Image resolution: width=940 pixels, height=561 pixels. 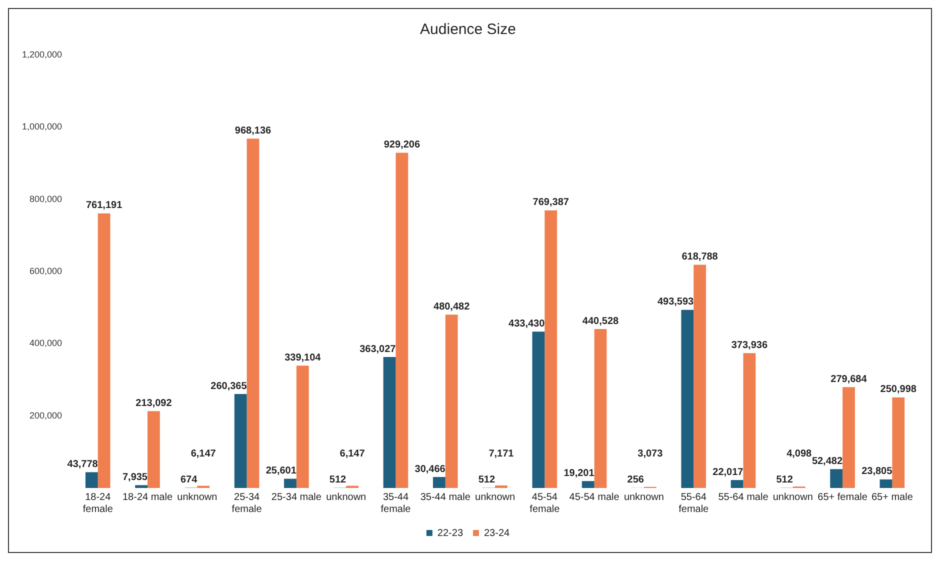 I want to click on x-tick-label: 25-34 male, so click(x=296, y=497).